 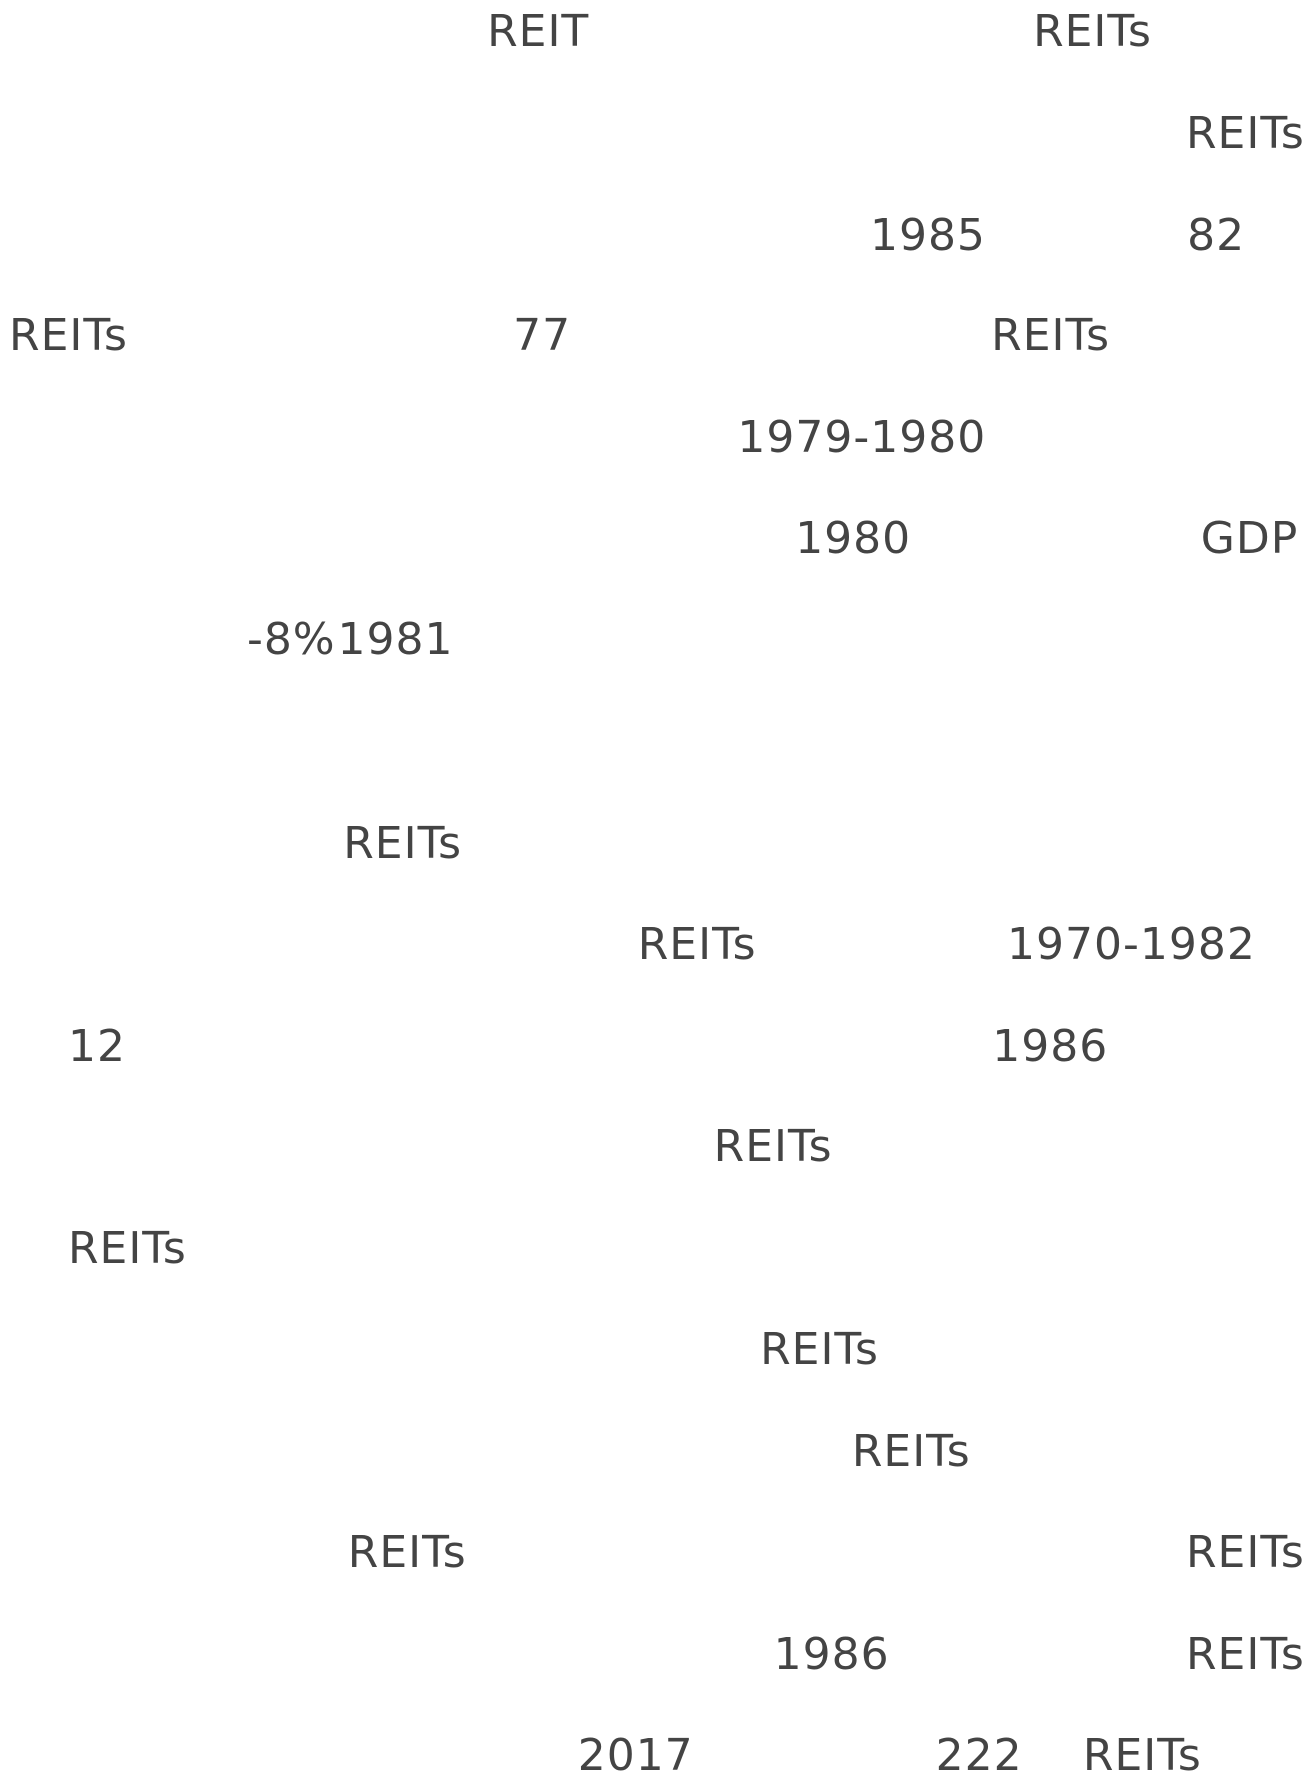 I want to click on text-fragment: 1980, so click(x=853, y=539).